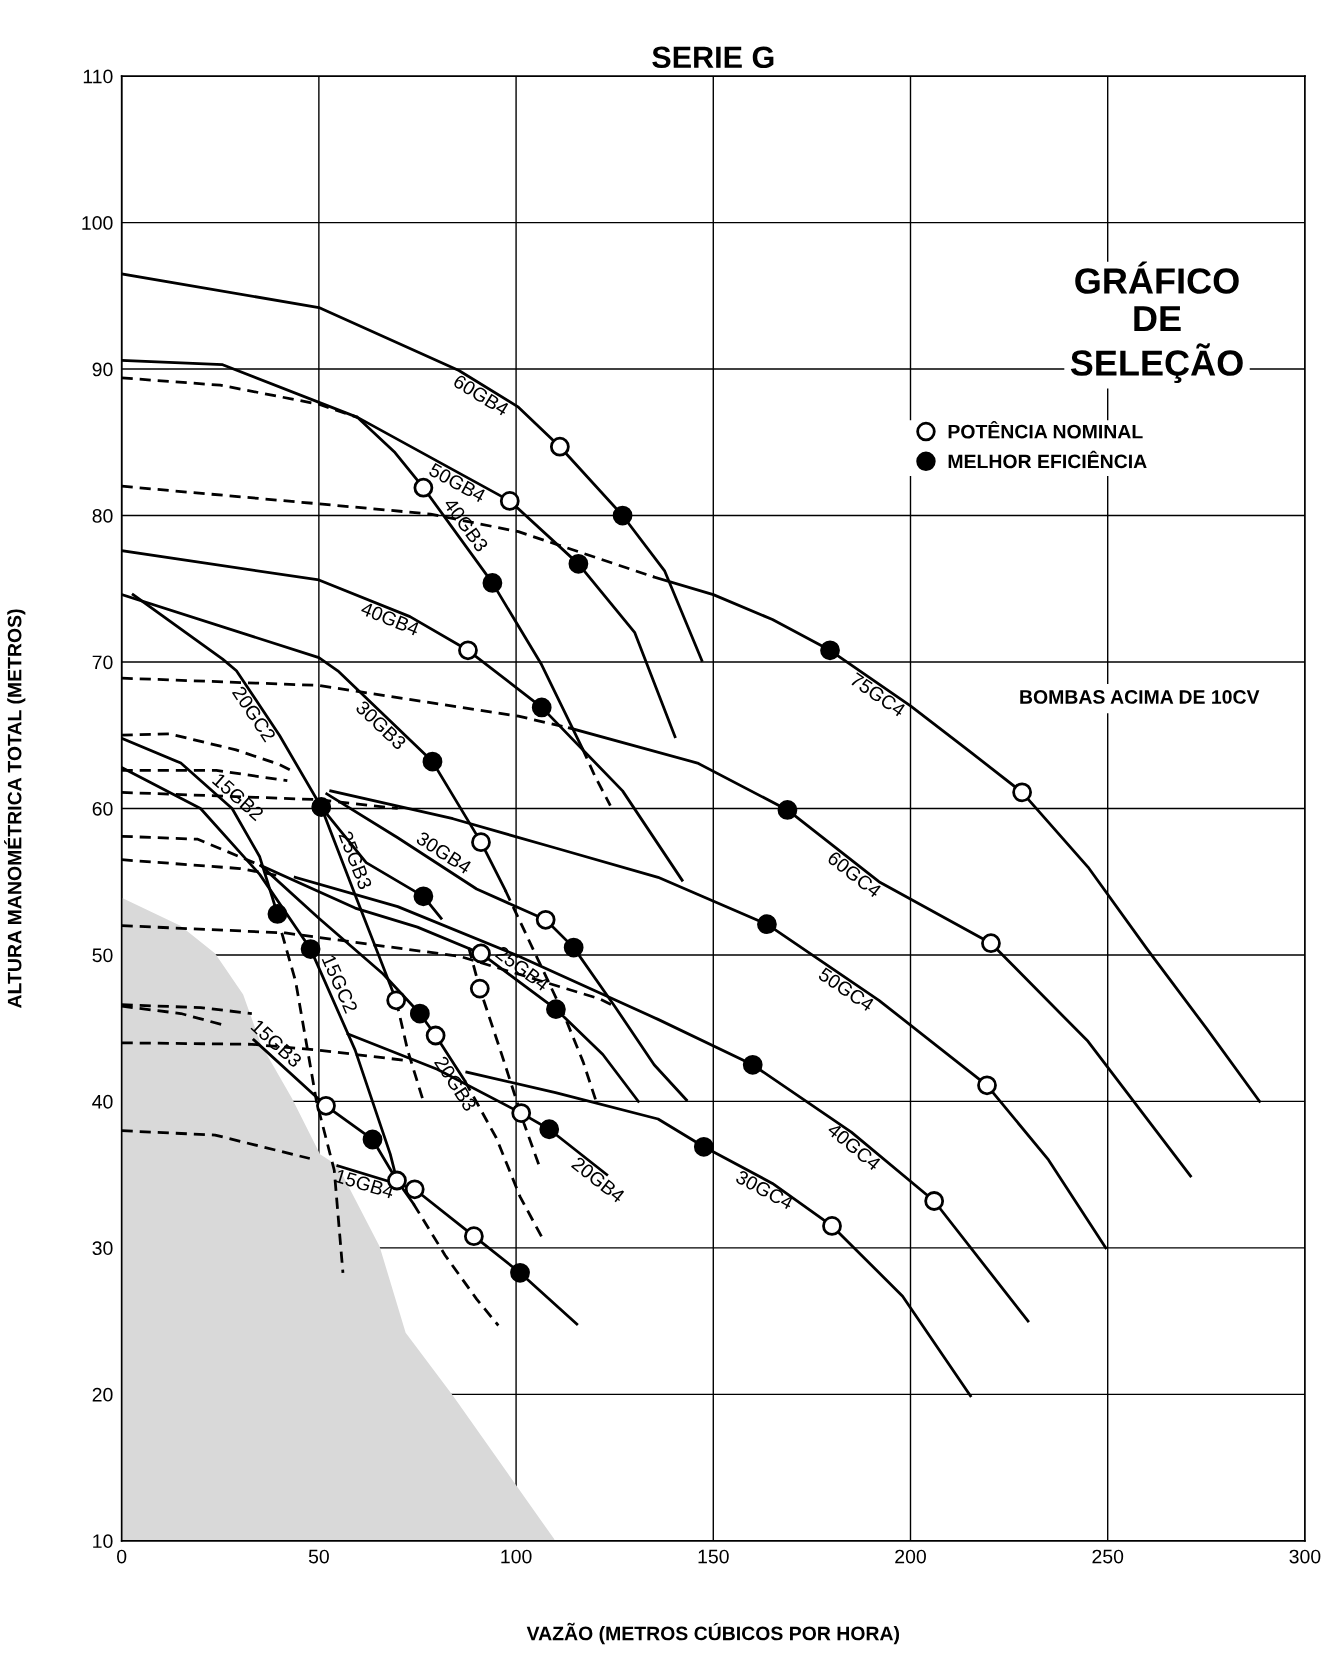  What do you see at coordinates (102, 369) in the screenshot?
I see `y-tick-label: 90` at bounding box center [102, 369].